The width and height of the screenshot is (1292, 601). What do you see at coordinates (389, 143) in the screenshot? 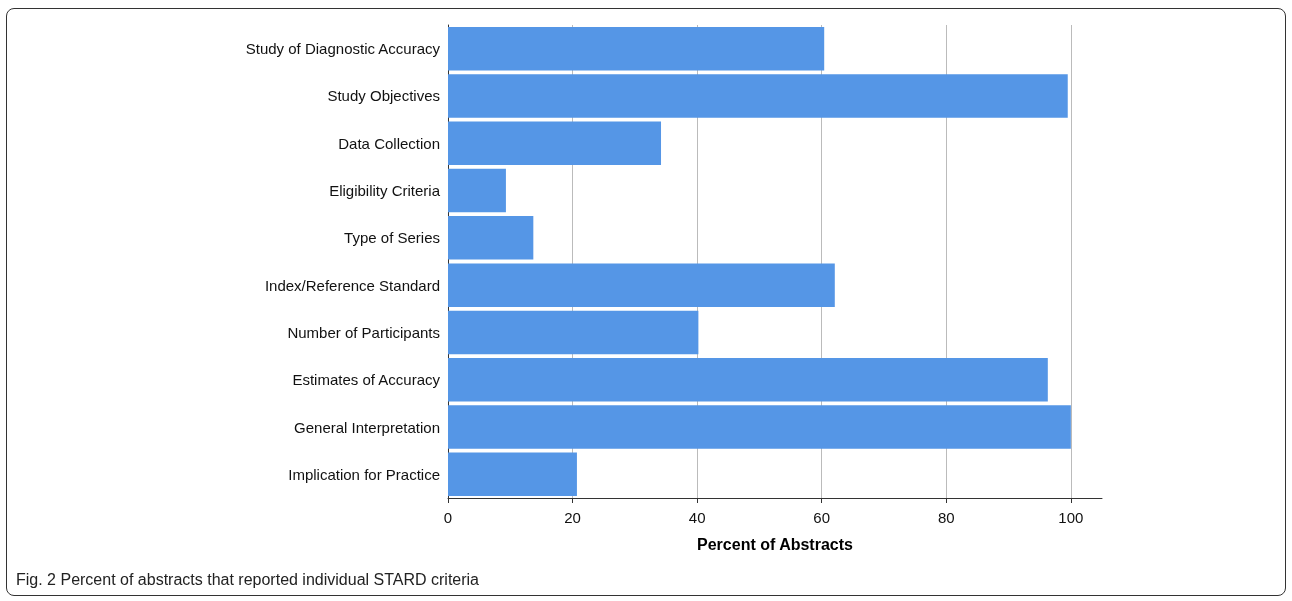
I see `y-tick-label: Data Collection` at bounding box center [389, 143].